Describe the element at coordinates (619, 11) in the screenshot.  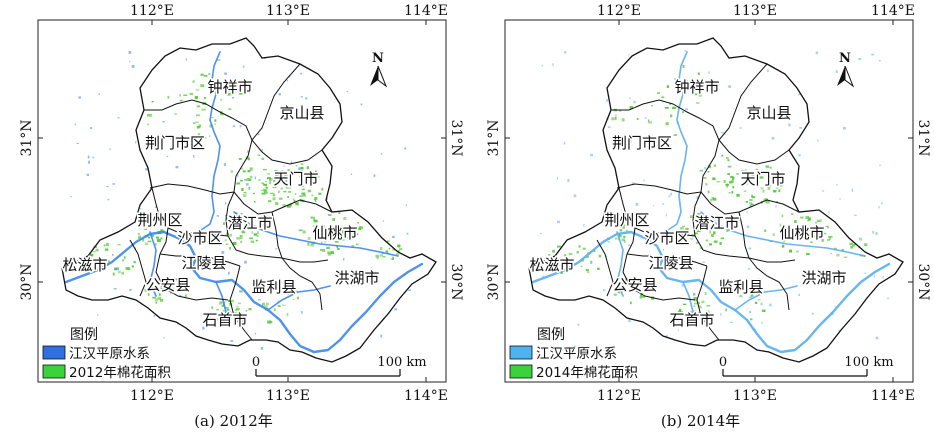
I see `lon-label-top: 112°E` at that location.